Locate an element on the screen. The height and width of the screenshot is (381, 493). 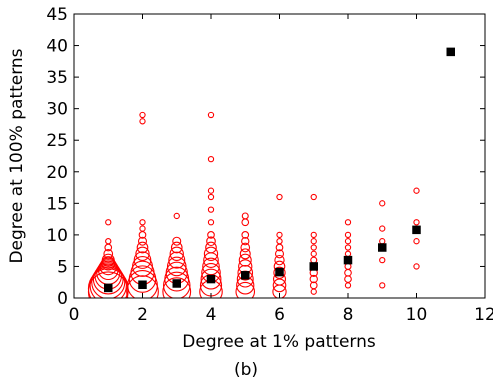
x-axis-label: Degree at 1% patterns is located at coordinates (279, 342).